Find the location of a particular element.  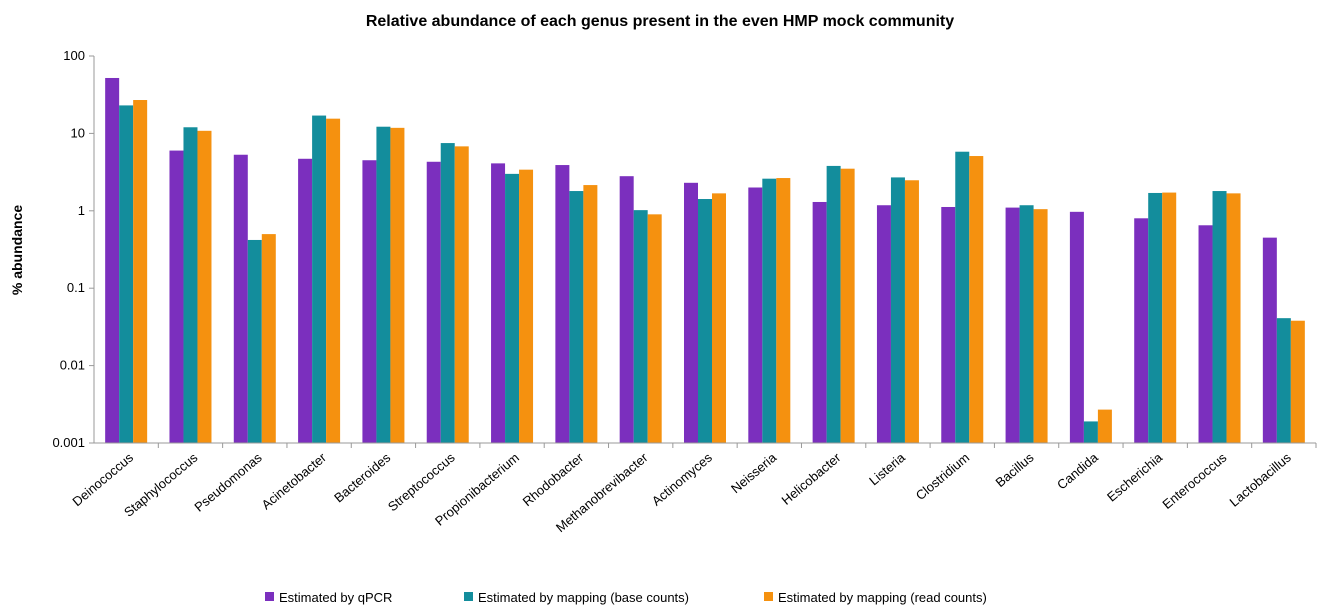

x-tick-label: Acinetobacter is located at coordinates (293, 480).